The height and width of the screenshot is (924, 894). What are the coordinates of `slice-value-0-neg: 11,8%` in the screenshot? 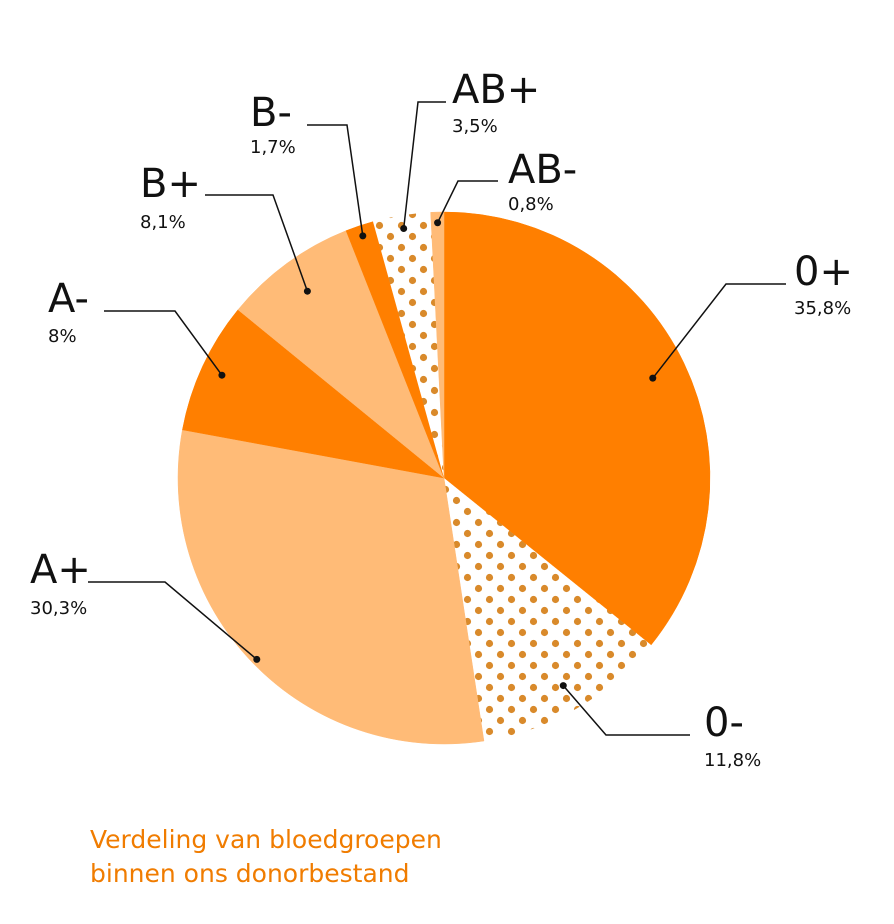 It's located at (732, 760).